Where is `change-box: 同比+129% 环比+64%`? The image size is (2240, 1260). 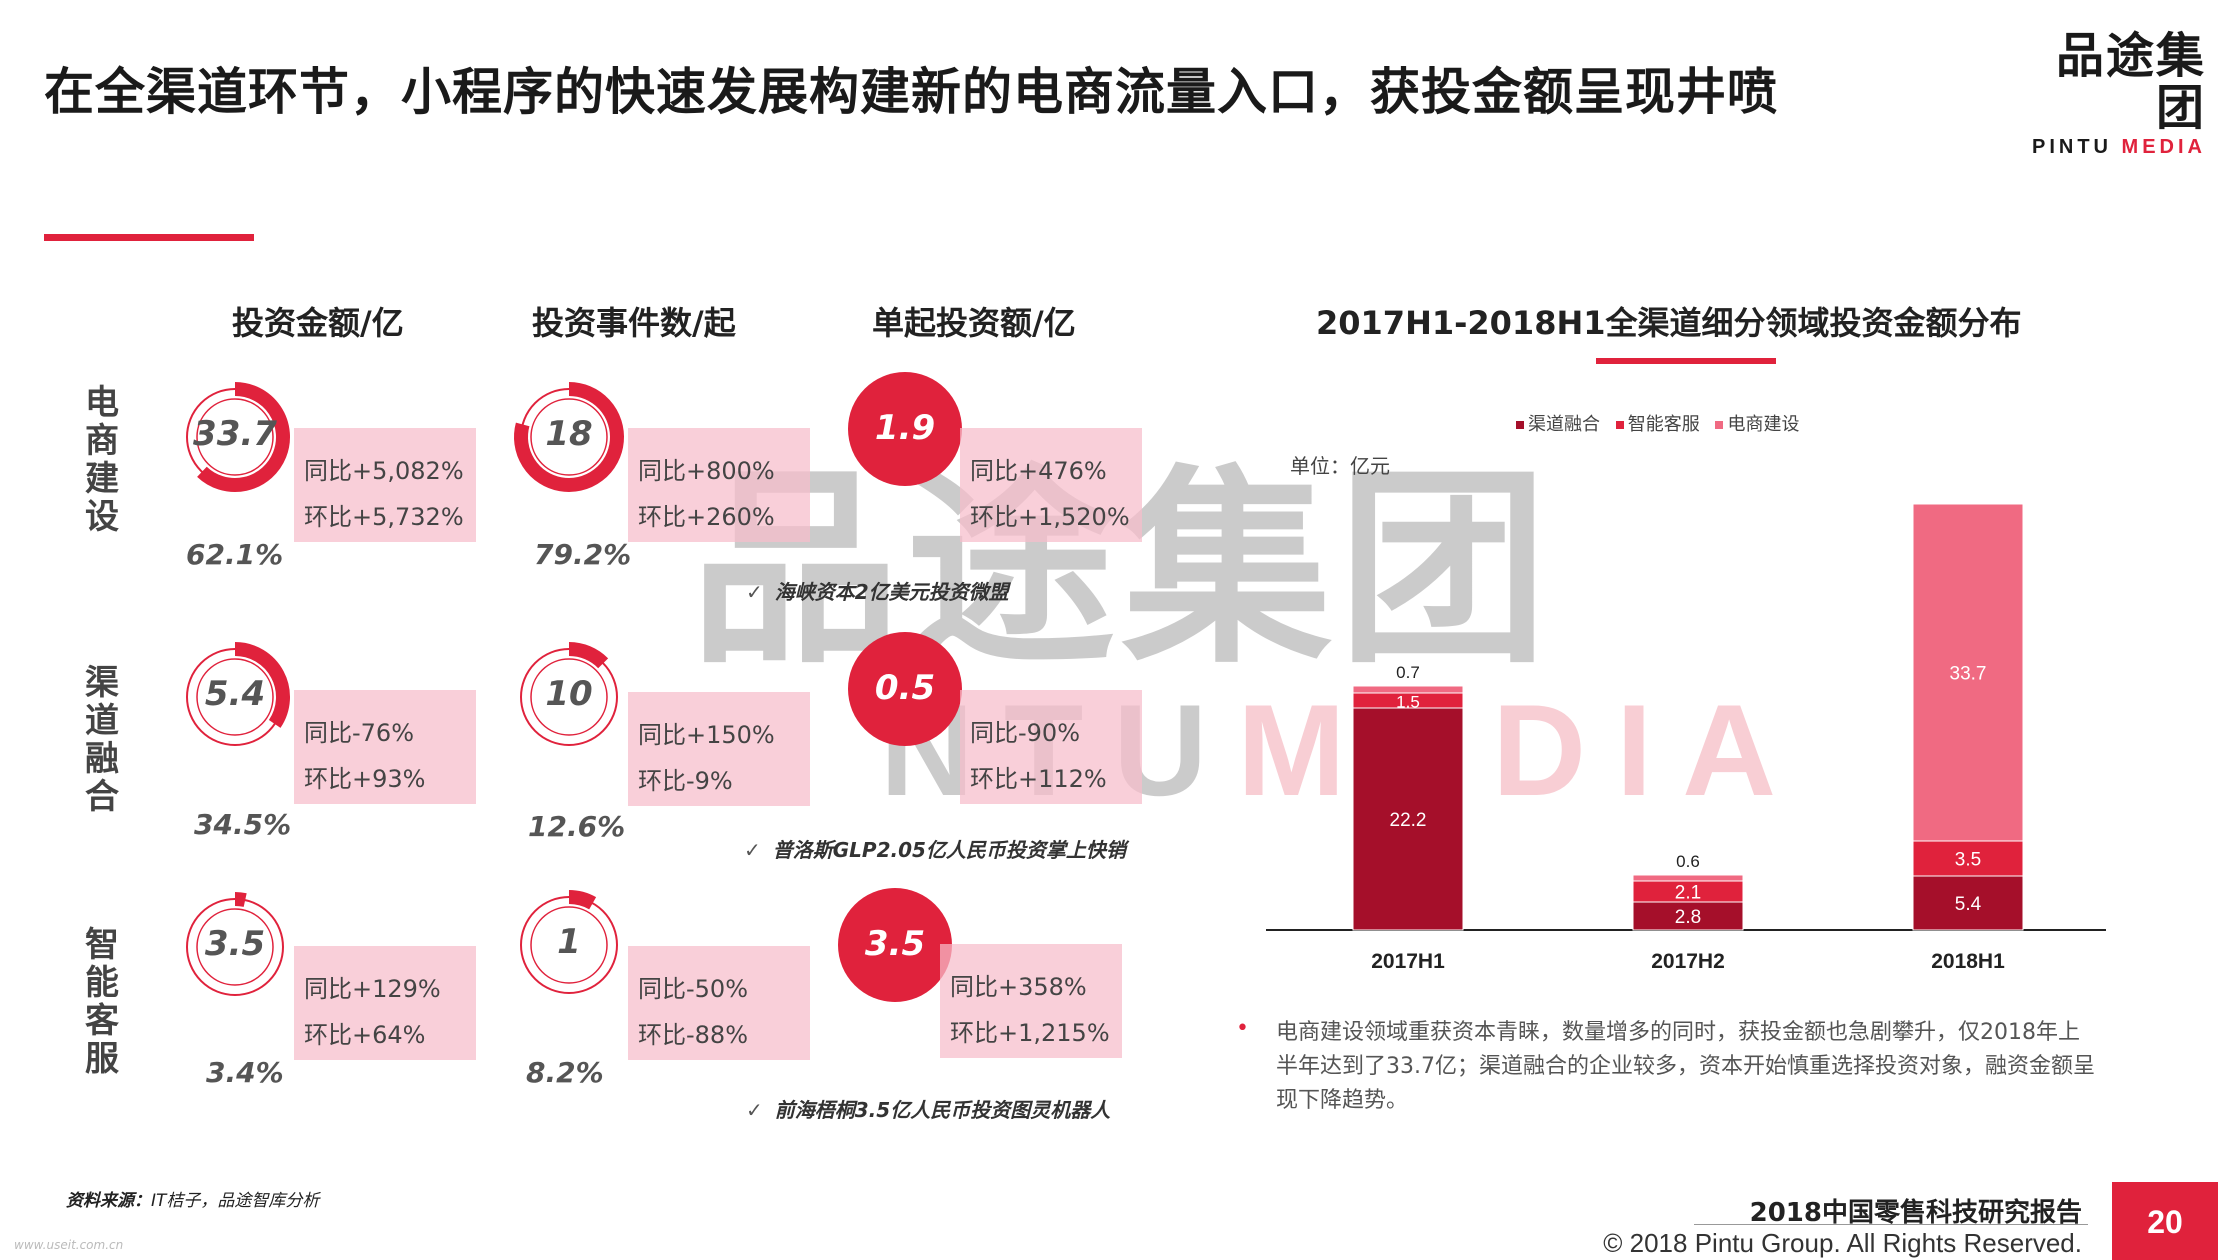
change-box: 同比+129% 环比+64% is located at coordinates (385, 1003).